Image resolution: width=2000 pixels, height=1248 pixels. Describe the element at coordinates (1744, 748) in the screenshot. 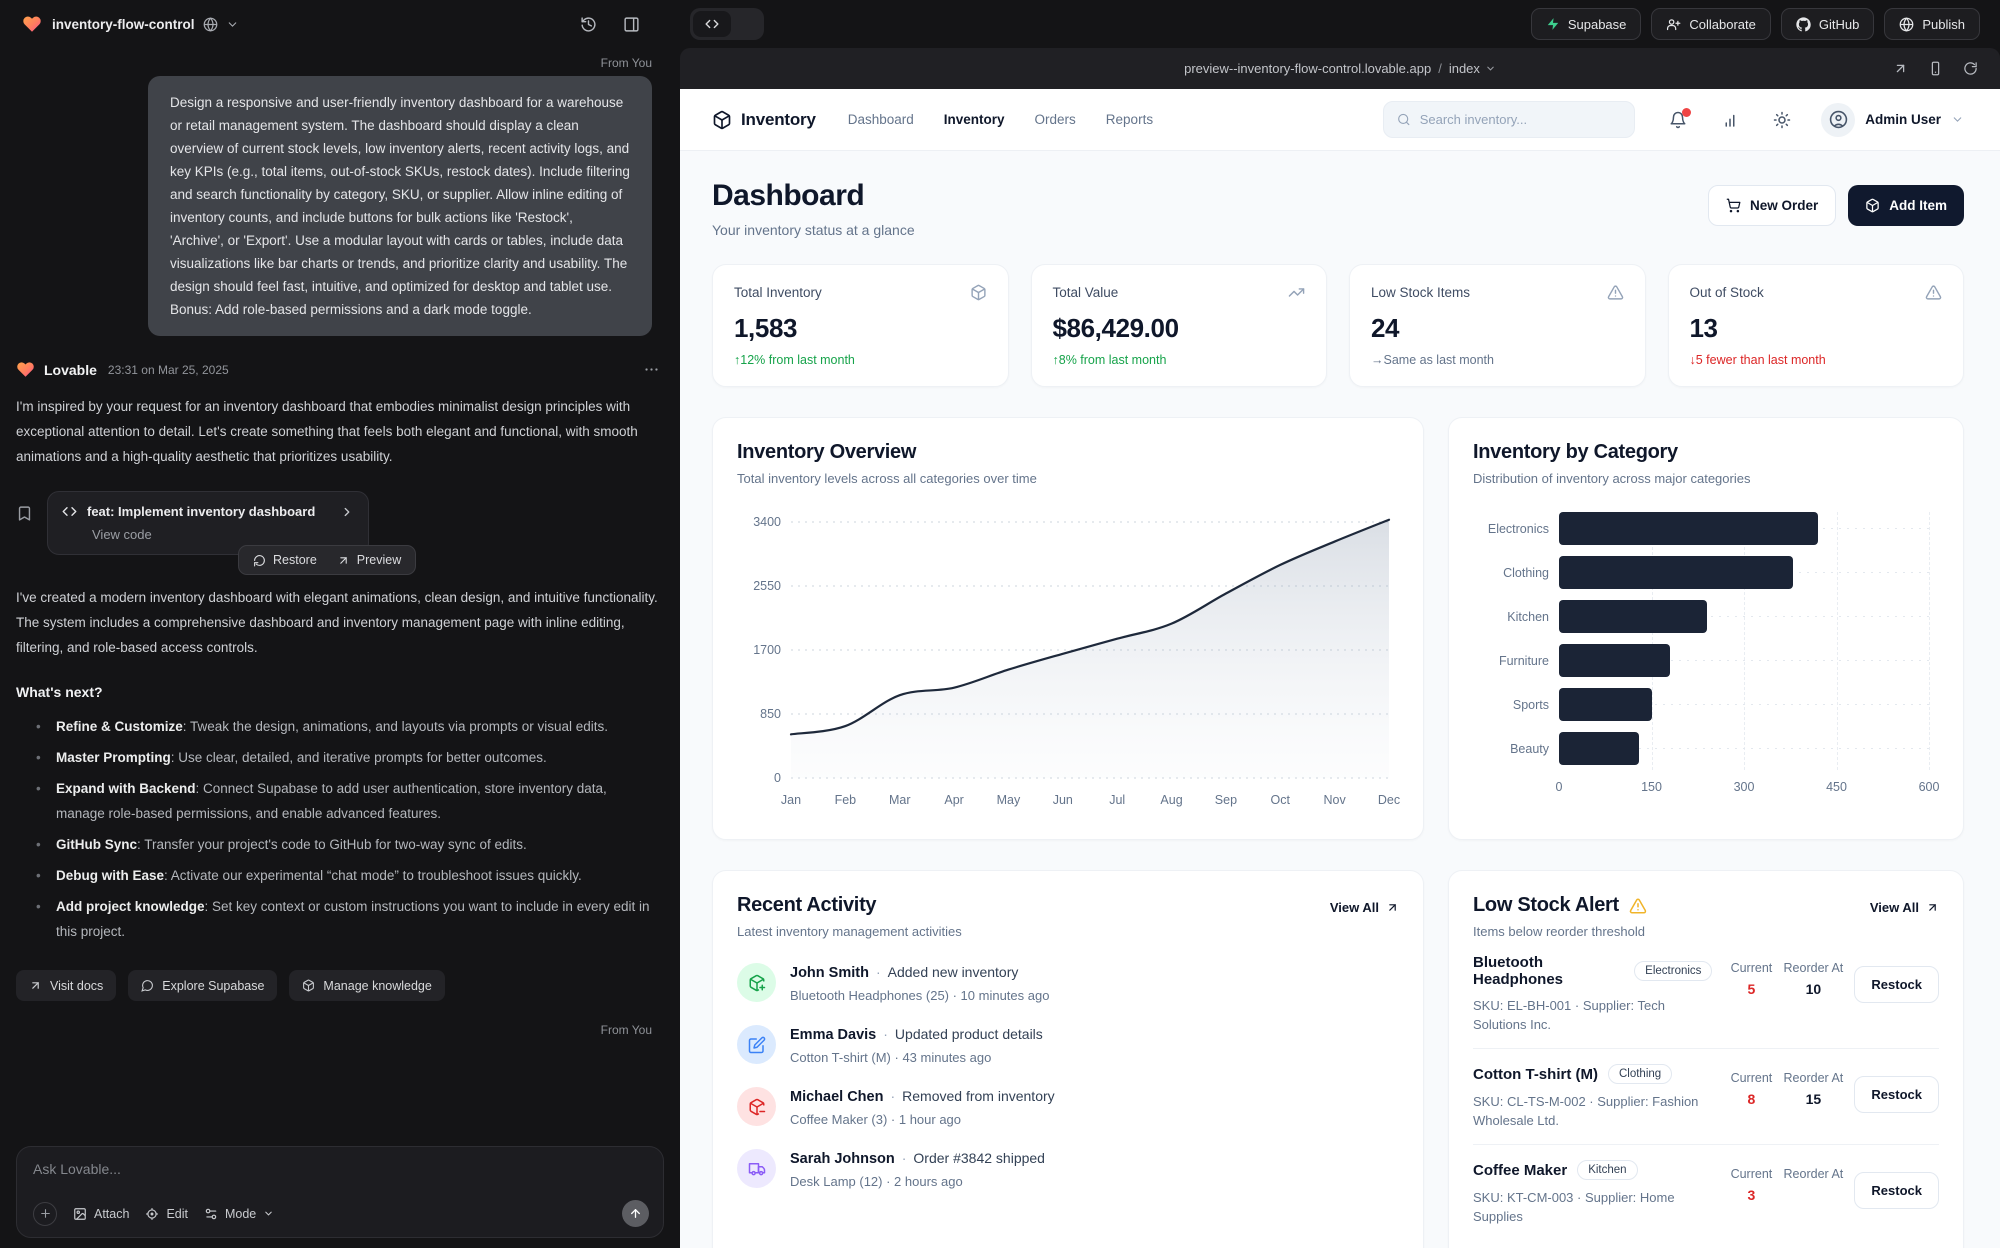

I see `bar-track` at that location.